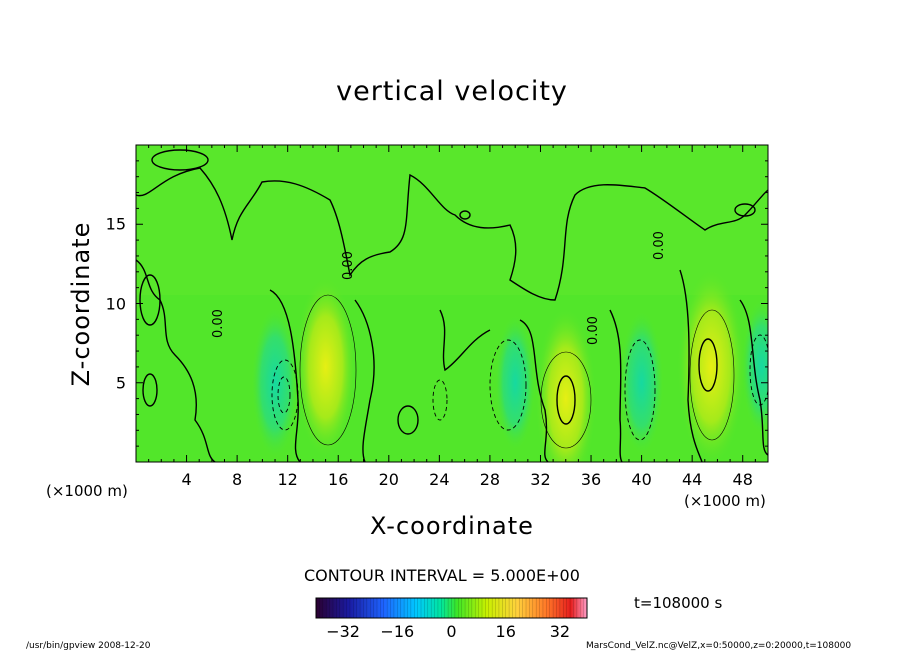 The width and height of the screenshot is (904, 654). I want to click on x-tick-label: 20, so click(388, 479).